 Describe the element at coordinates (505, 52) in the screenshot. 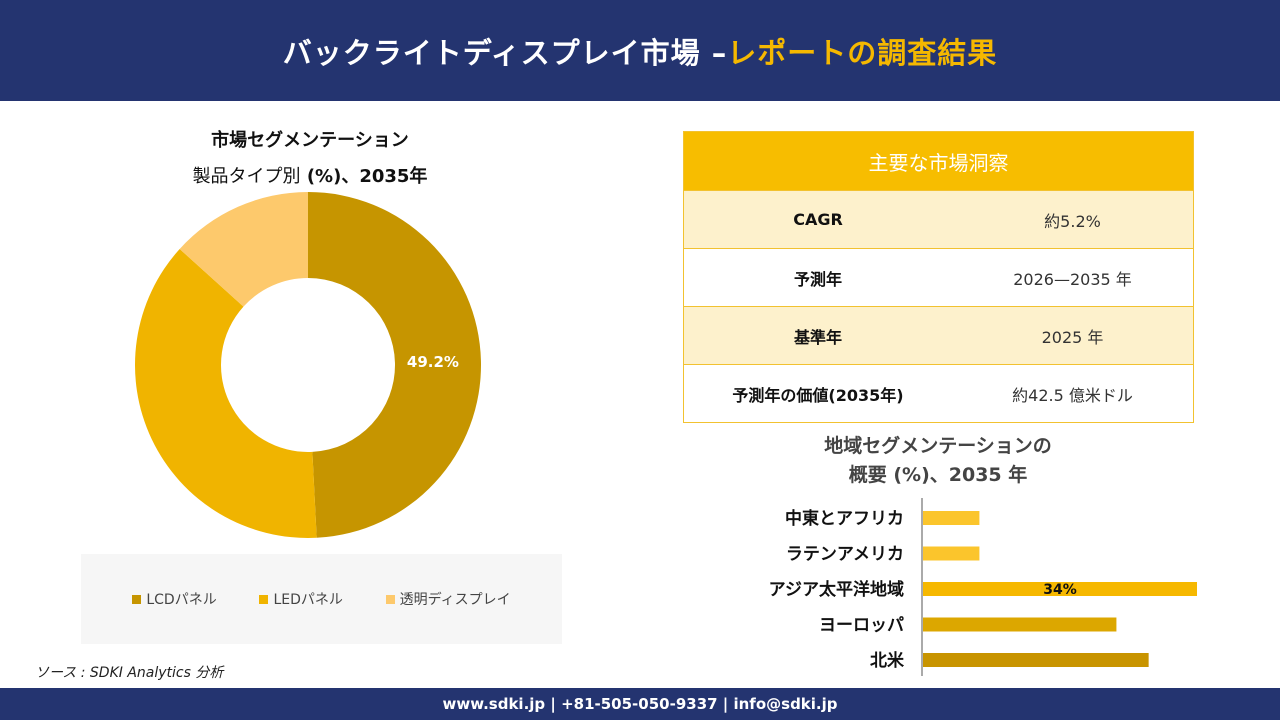

I see `page-title-main: バックライトディスプレイ市場 –` at that location.